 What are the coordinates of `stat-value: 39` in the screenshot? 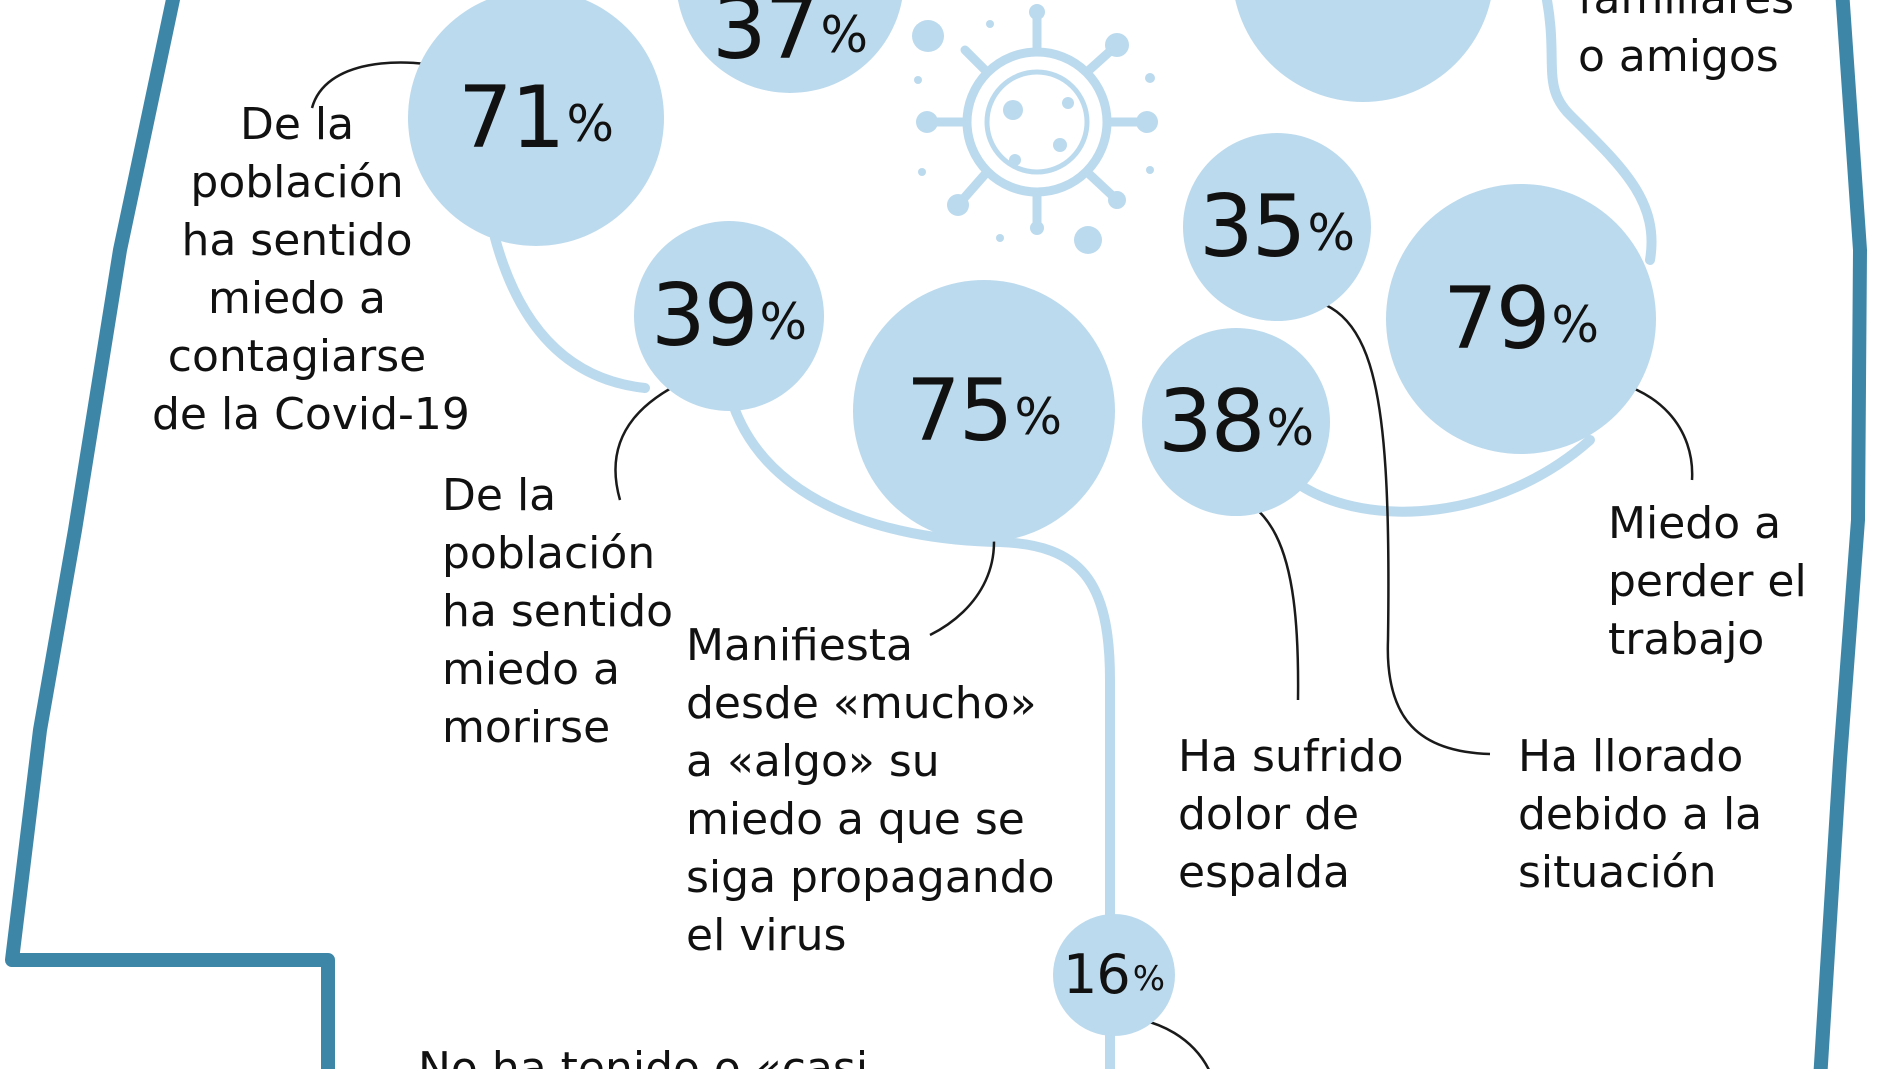 It's located at (704, 316).